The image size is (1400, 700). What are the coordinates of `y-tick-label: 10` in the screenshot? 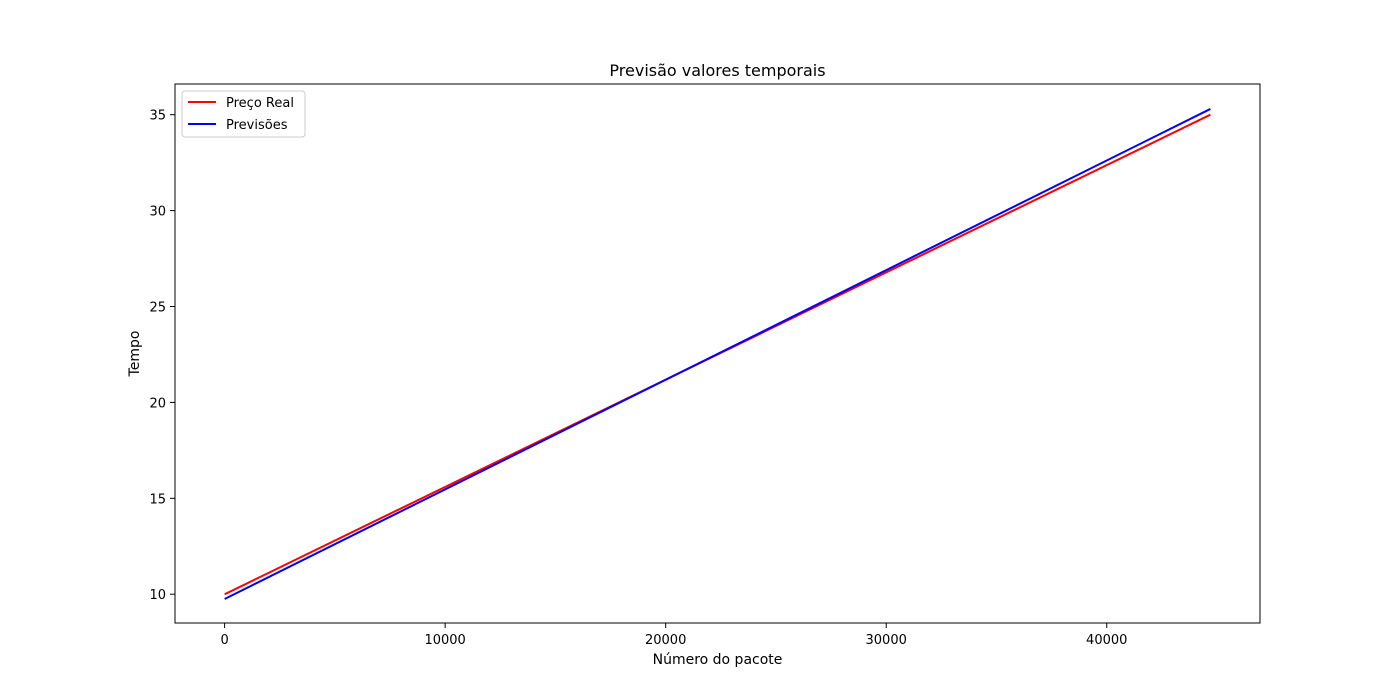 It's located at (157, 595).